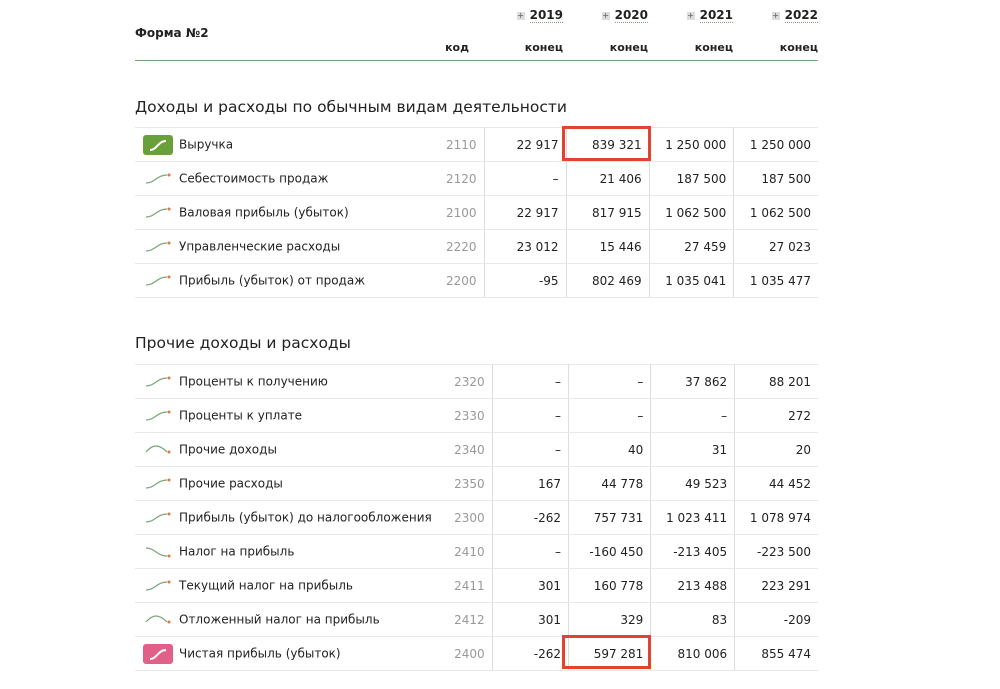  What do you see at coordinates (260, 653) in the screenshot?
I see `row-label: Чистая прибыль (убыток)` at bounding box center [260, 653].